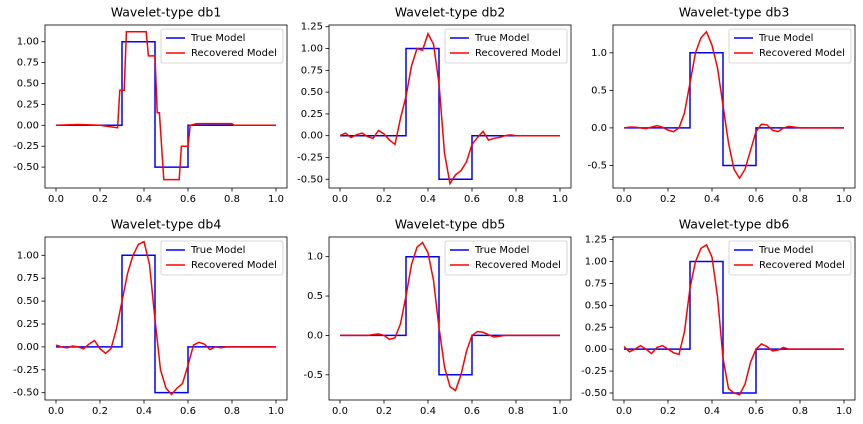 Image resolution: width=863 pixels, height=424 pixels. Describe the element at coordinates (450, 224) in the screenshot. I see `subplot-title: Wavelet-type db5` at that location.